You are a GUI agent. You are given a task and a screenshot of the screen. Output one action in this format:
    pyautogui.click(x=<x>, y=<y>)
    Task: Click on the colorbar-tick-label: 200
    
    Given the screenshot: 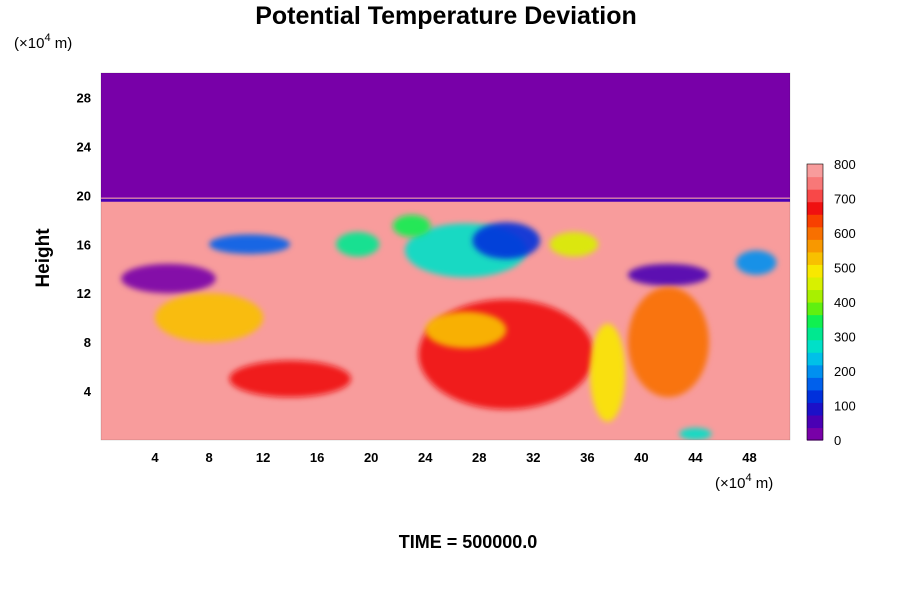 What is the action you would take?
    pyautogui.click(x=845, y=371)
    